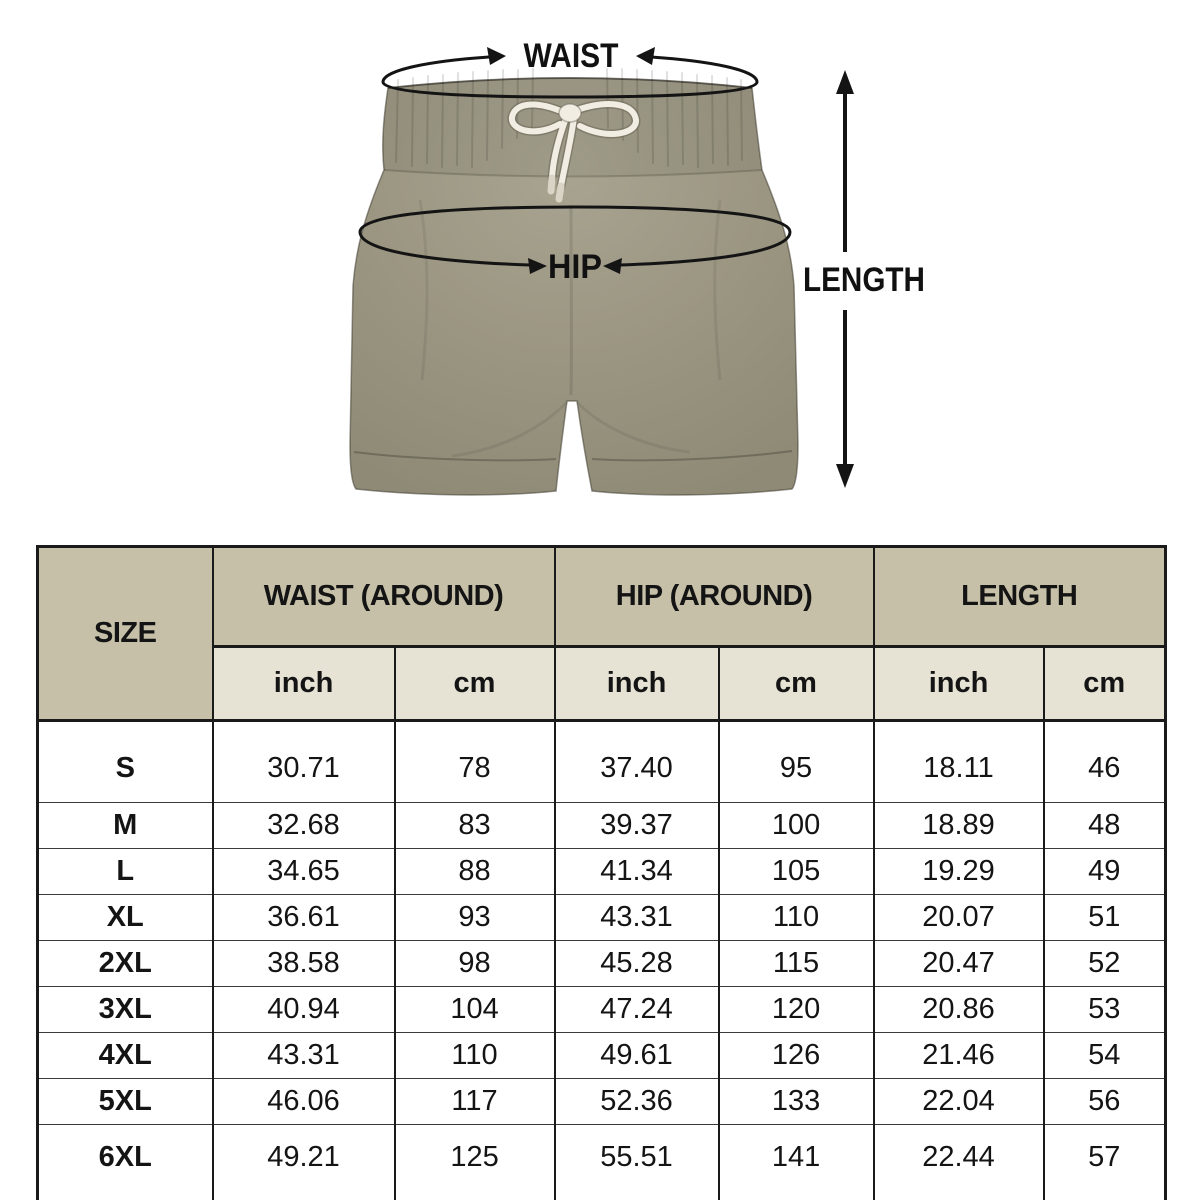  Describe the element at coordinates (303, 1162) in the screenshot. I see `value-cell: 49.21` at that location.